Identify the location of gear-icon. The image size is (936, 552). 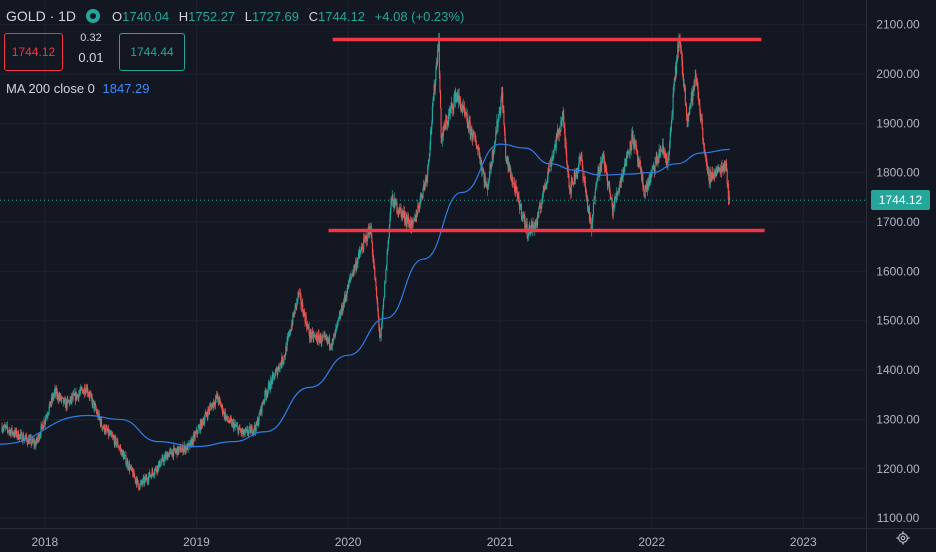
(903, 538).